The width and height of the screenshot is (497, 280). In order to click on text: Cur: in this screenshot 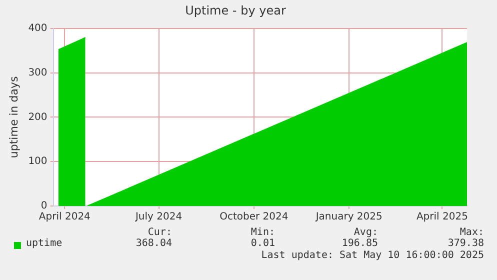, I will do `click(160, 232)`.